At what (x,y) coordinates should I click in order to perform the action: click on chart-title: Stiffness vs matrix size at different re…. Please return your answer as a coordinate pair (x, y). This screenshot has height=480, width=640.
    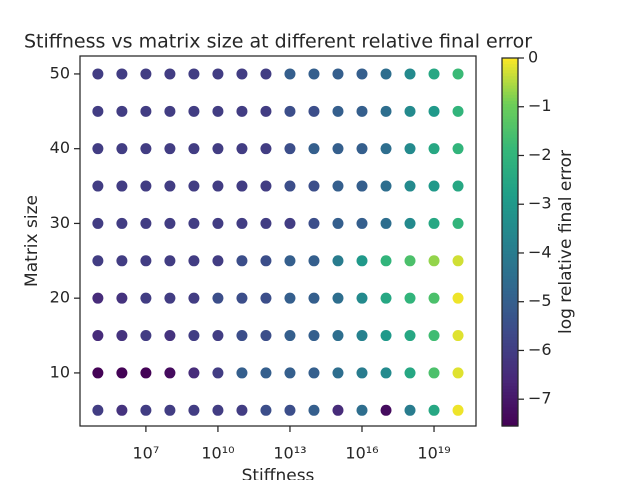
    Looking at the image, I should click on (278, 42).